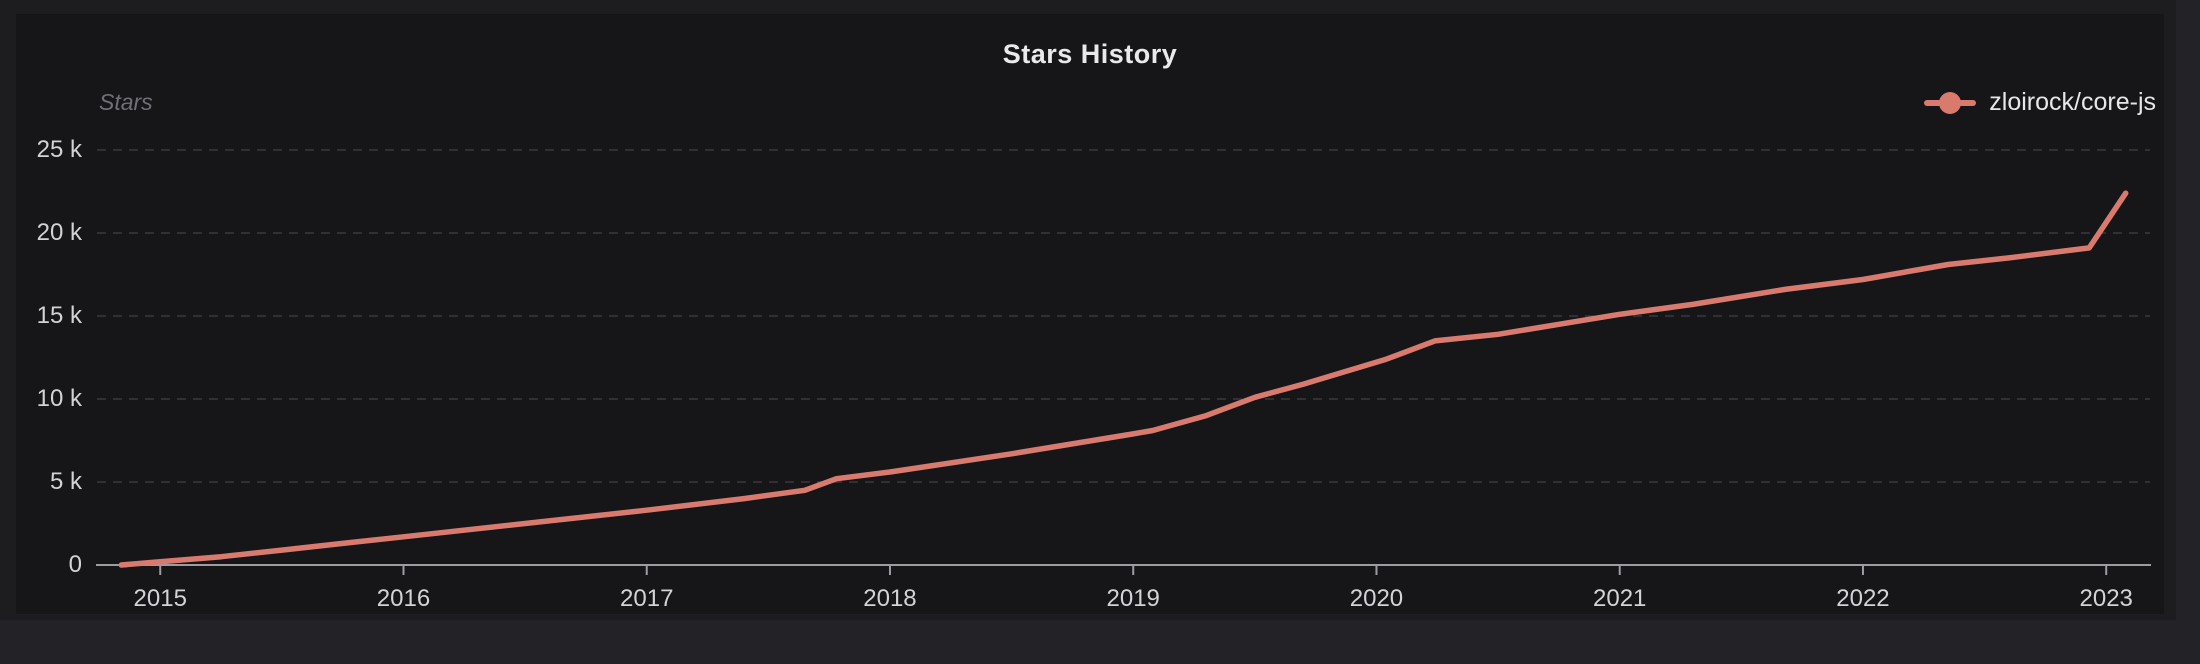  I want to click on y-tick-label: 20 k, so click(59, 232).